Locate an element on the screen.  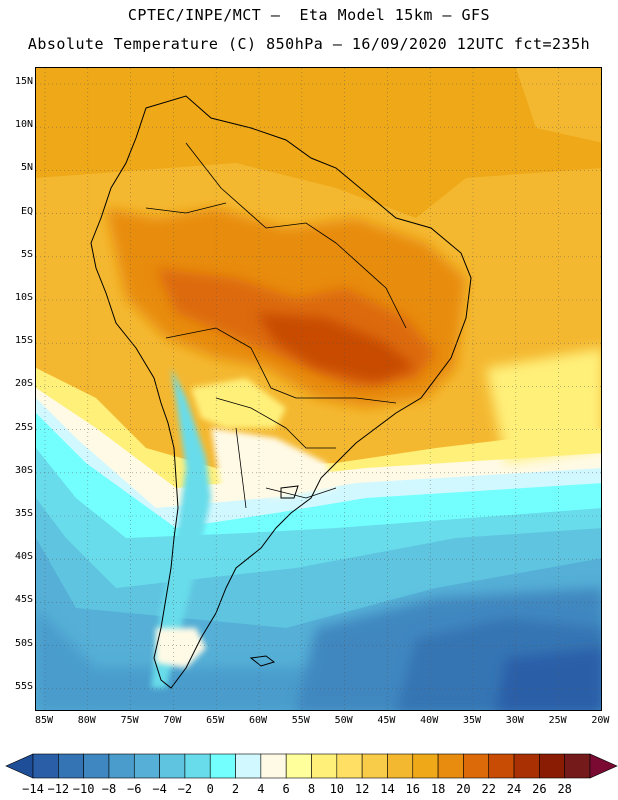
colorbar-tick-label: 12 is located at coordinates (362, 789).